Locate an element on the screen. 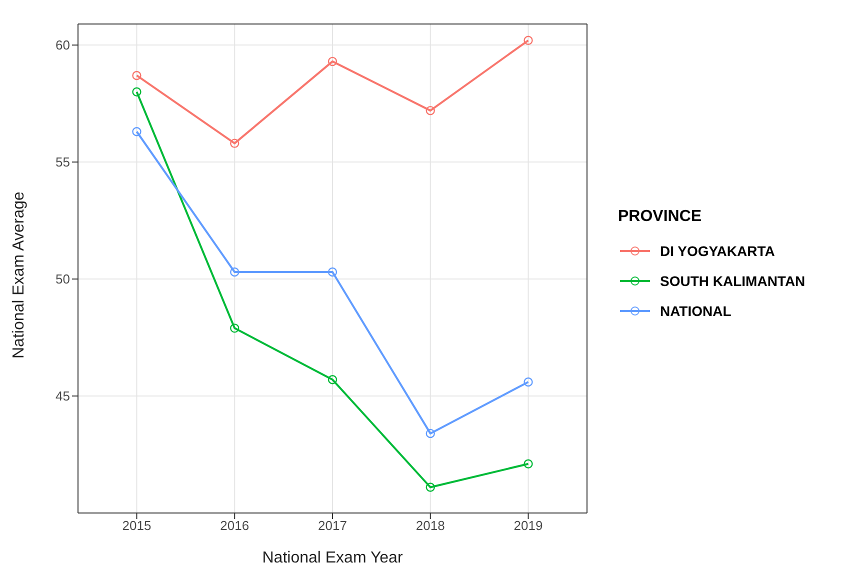 The width and height of the screenshot is (852, 581). legend-label: DI YOGYAKARTA is located at coordinates (717, 251).